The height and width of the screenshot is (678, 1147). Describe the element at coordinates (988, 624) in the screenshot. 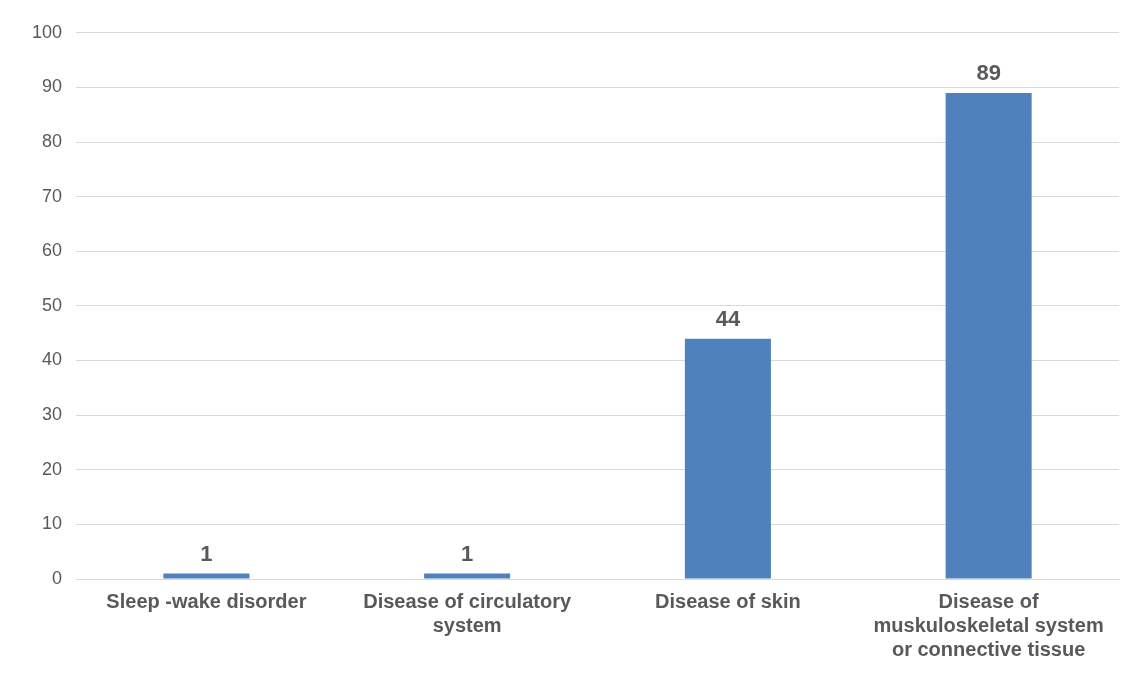

I see `x-tick-label: Disease of muskuloskeletal system or connective tissue` at that location.